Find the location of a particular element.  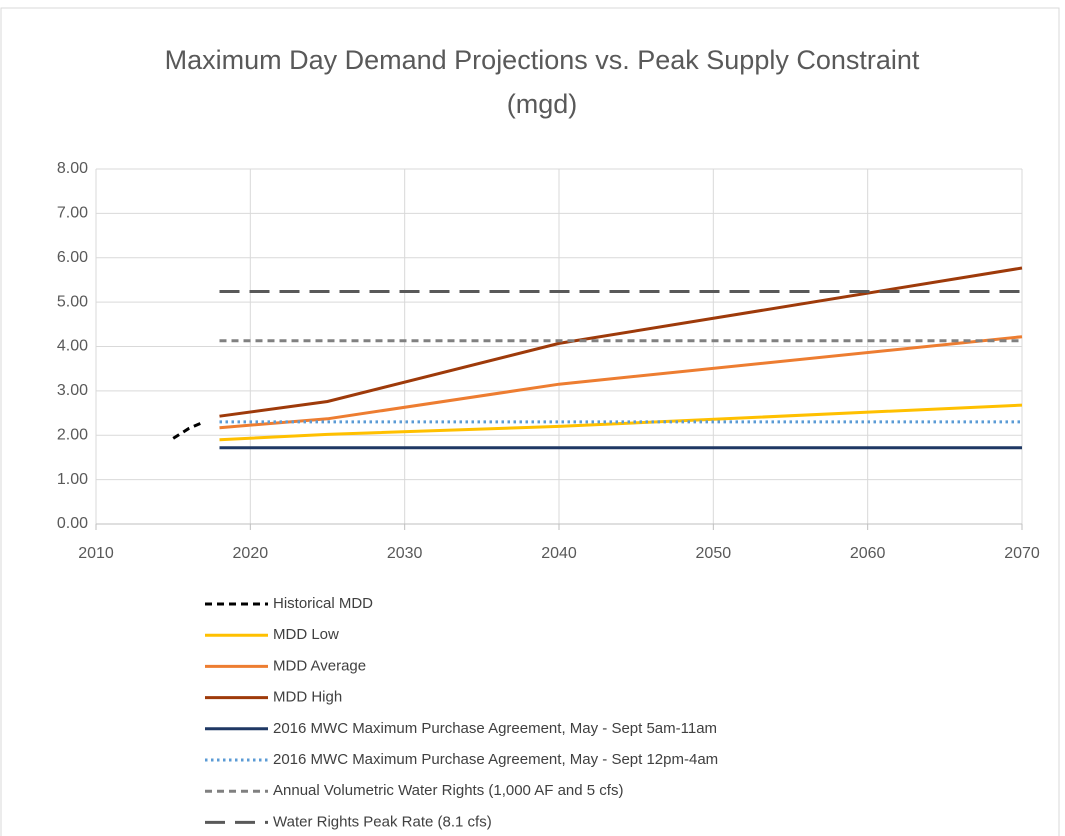

legend-label: MDD Average is located at coordinates (319, 665).